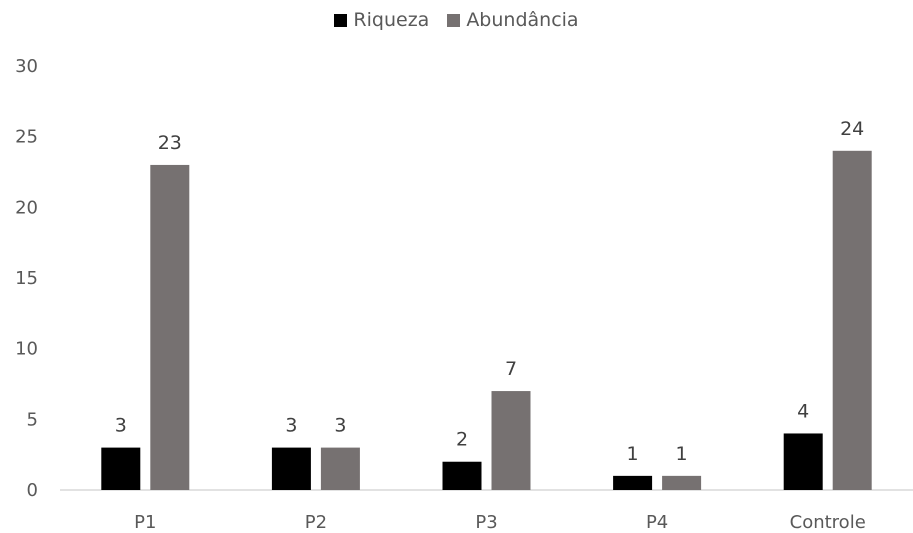  Describe the element at coordinates (145, 522) in the screenshot. I see `x-tick-label: P1` at that location.